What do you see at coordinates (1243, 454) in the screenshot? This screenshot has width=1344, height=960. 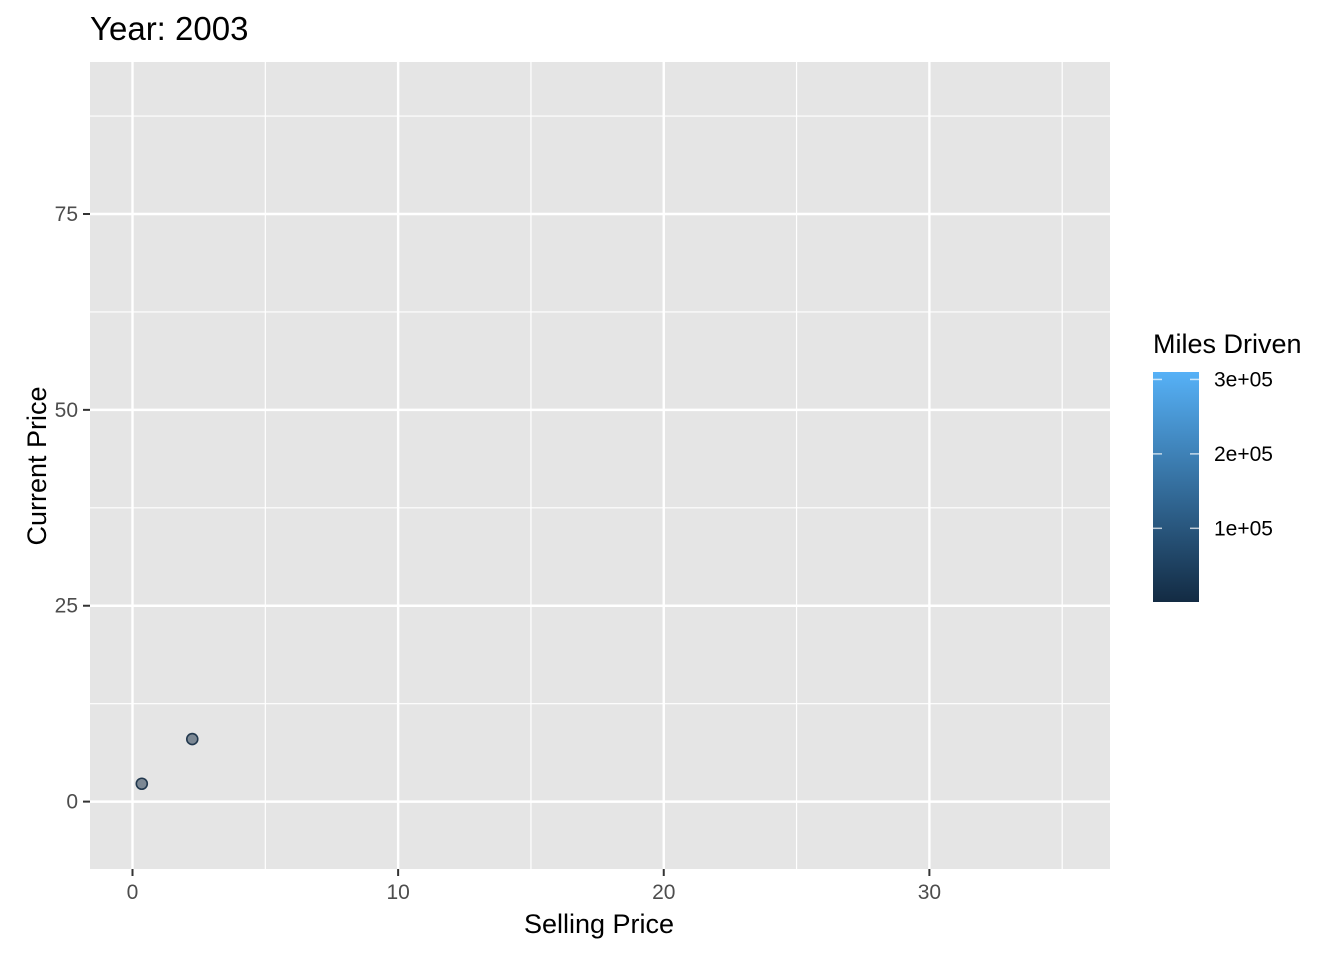 I see `legend-break-label: 2e+05` at bounding box center [1243, 454].